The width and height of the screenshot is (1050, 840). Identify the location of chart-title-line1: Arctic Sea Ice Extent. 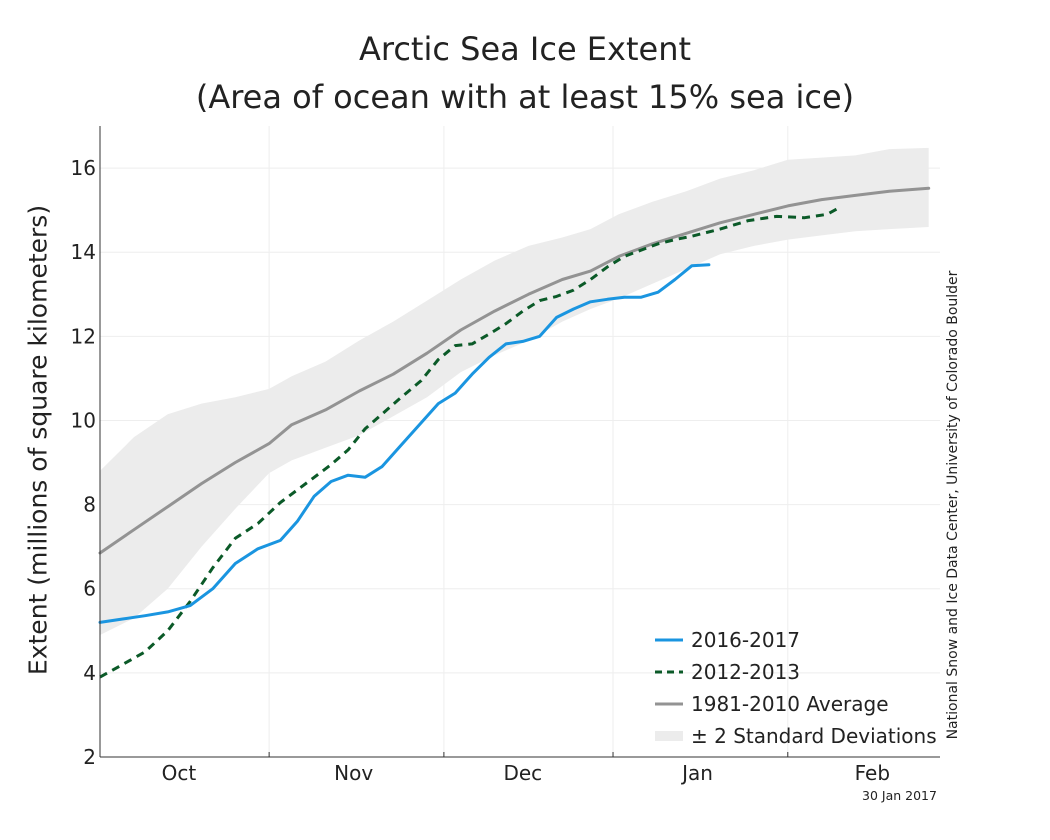
(525, 49).